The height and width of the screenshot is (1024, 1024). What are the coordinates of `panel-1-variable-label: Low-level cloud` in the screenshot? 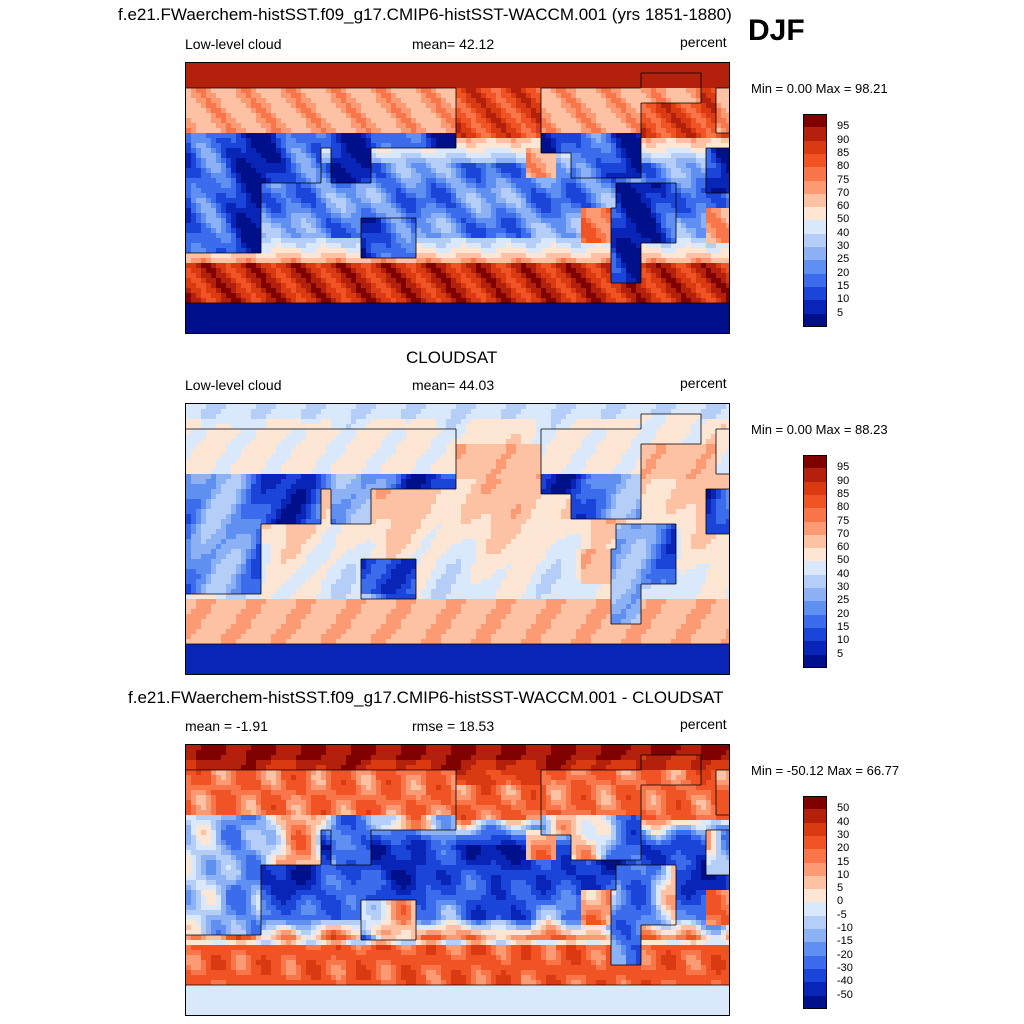 It's located at (233, 44).